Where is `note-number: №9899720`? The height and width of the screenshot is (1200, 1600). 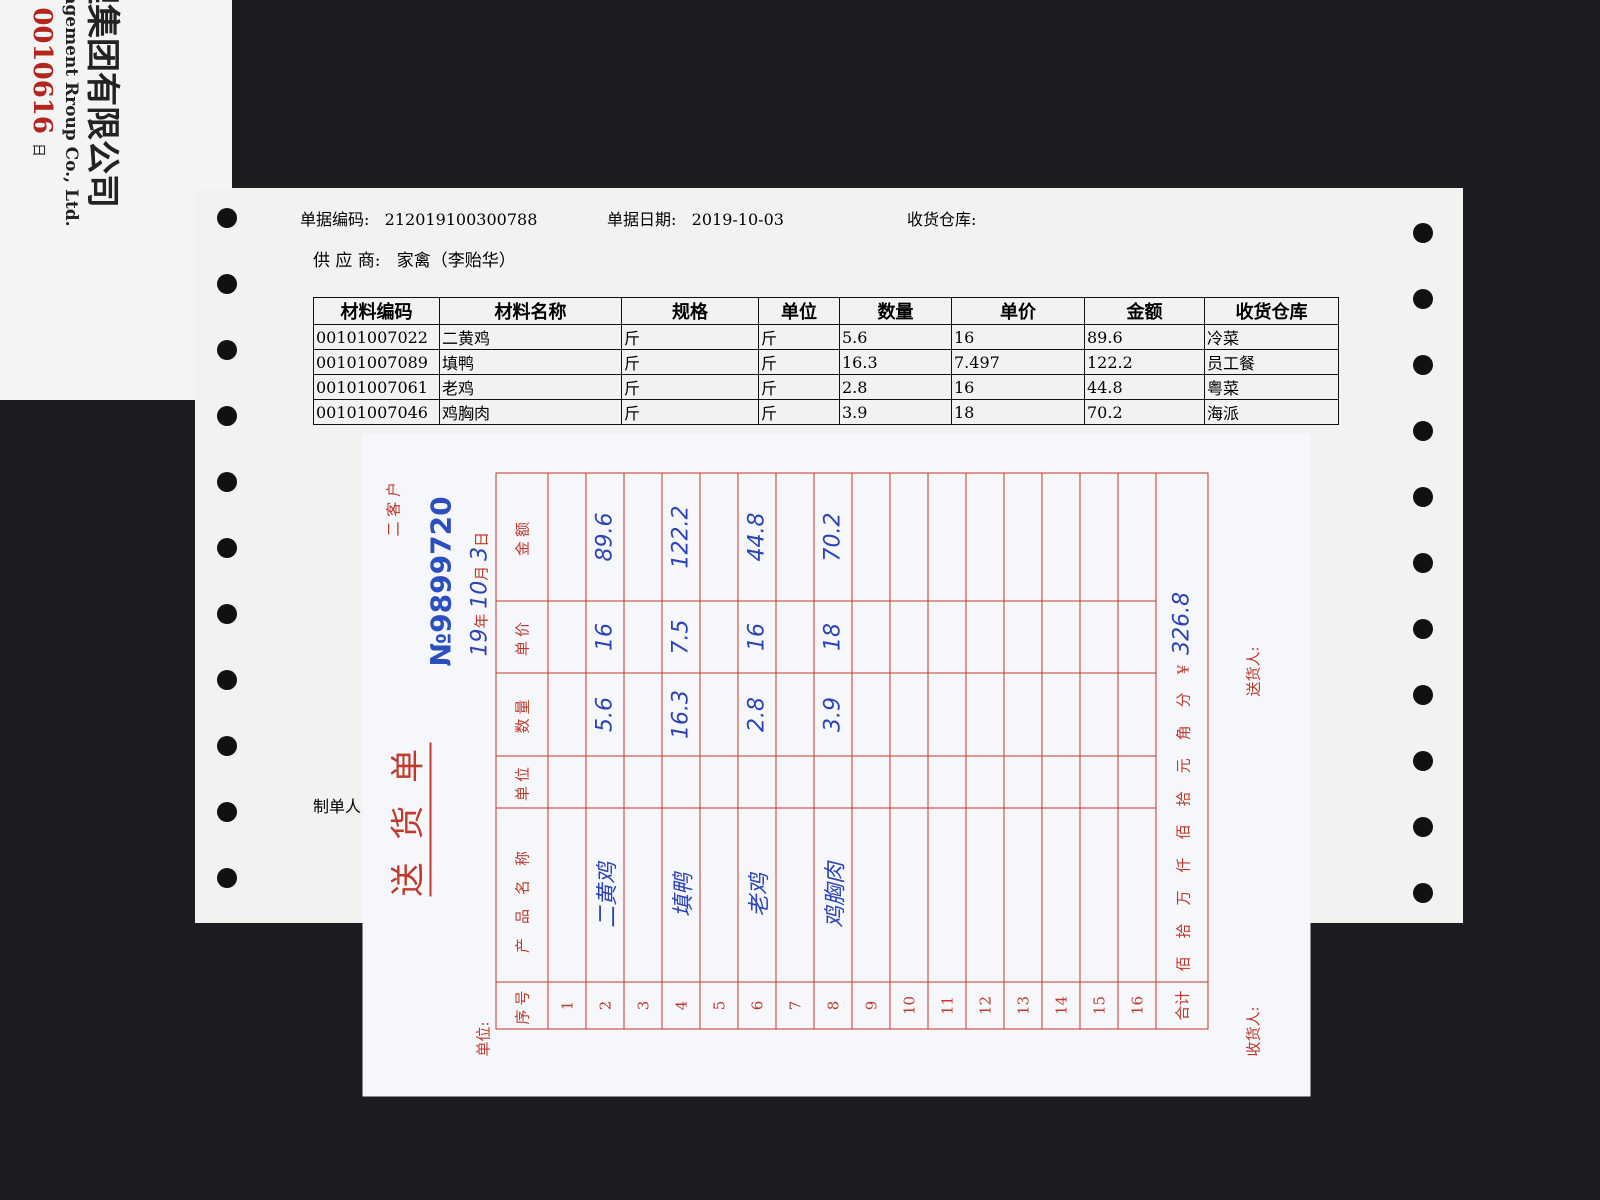
note-number: №9899720 is located at coordinates (441, 581).